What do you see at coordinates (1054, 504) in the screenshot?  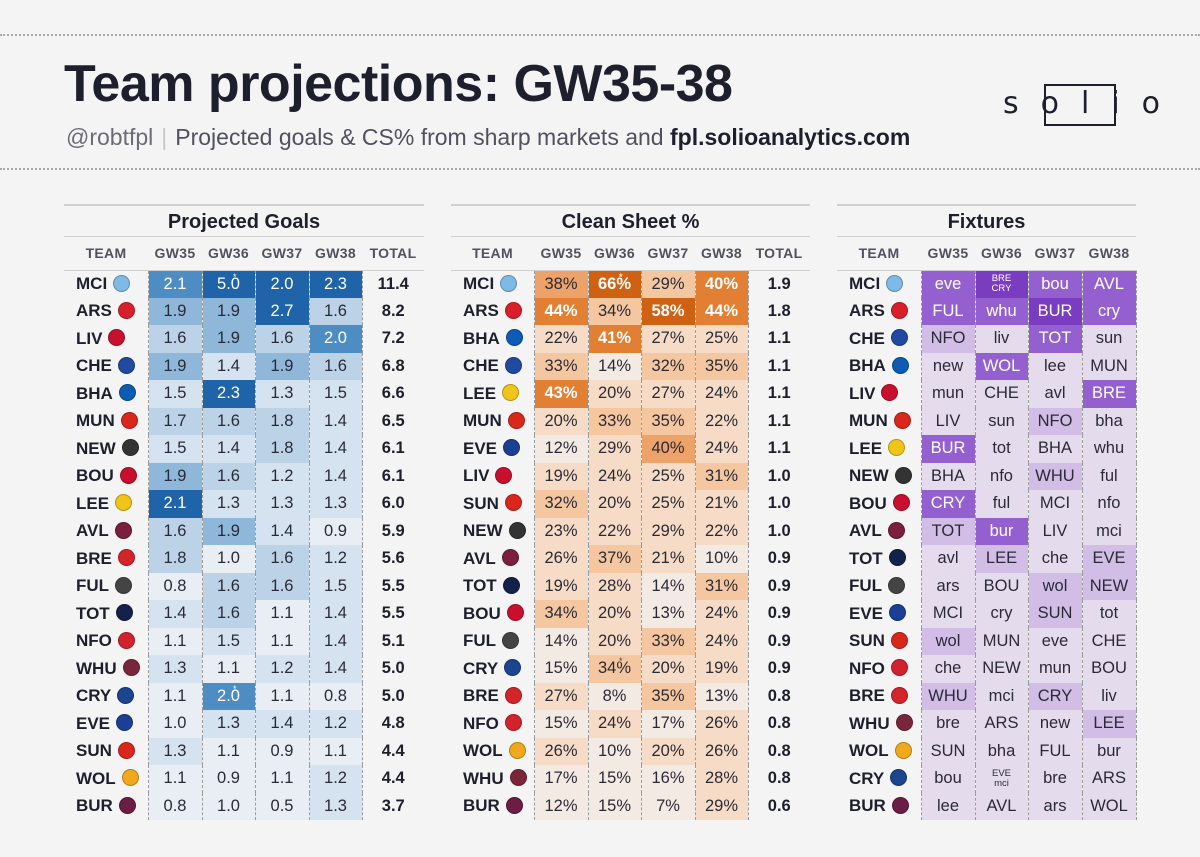 I see `fixture-cell: MCI` at bounding box center [1054, 504].